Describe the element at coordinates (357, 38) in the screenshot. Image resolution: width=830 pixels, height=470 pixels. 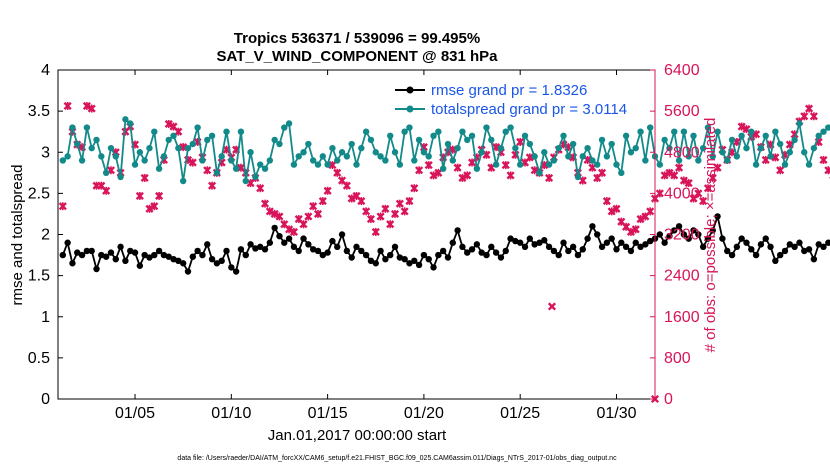
I see `chart-title: Tropics 536371 / 539096 = 99.495%` at that location.